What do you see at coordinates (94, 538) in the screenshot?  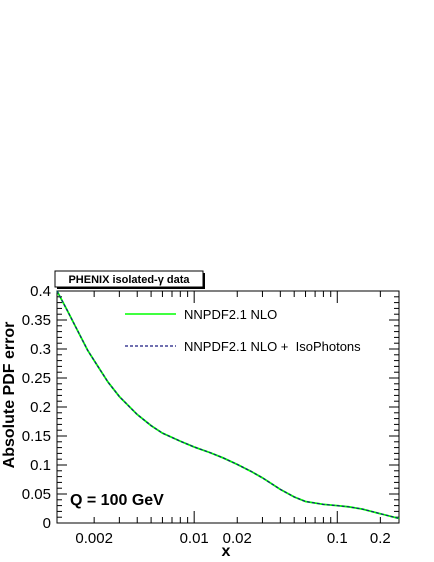 I see `x-tick-label: 0.002` at bounding box center [94, 538].